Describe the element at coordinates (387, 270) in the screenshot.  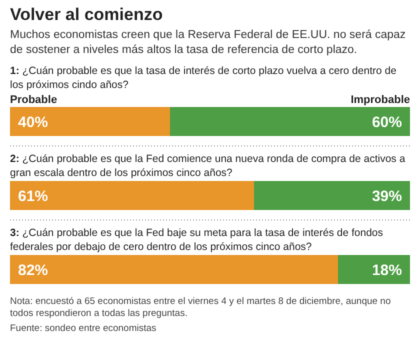
I see `data-label: 18%` at that location.